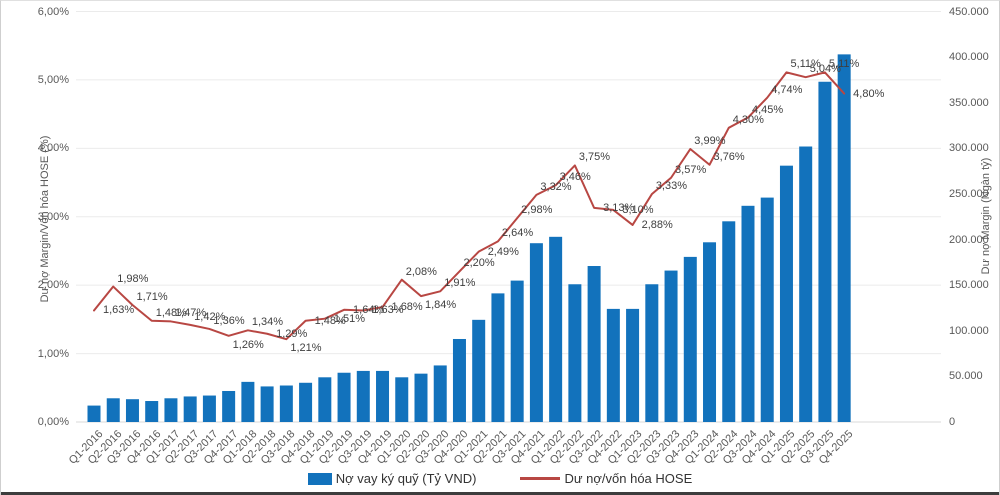 The height and width of the screenshot is (495, 1000). What do you see at coordinates (657, 224) in the screenshot?
I see `line-data-label: 2,88%` at bounding box center [657, 224].